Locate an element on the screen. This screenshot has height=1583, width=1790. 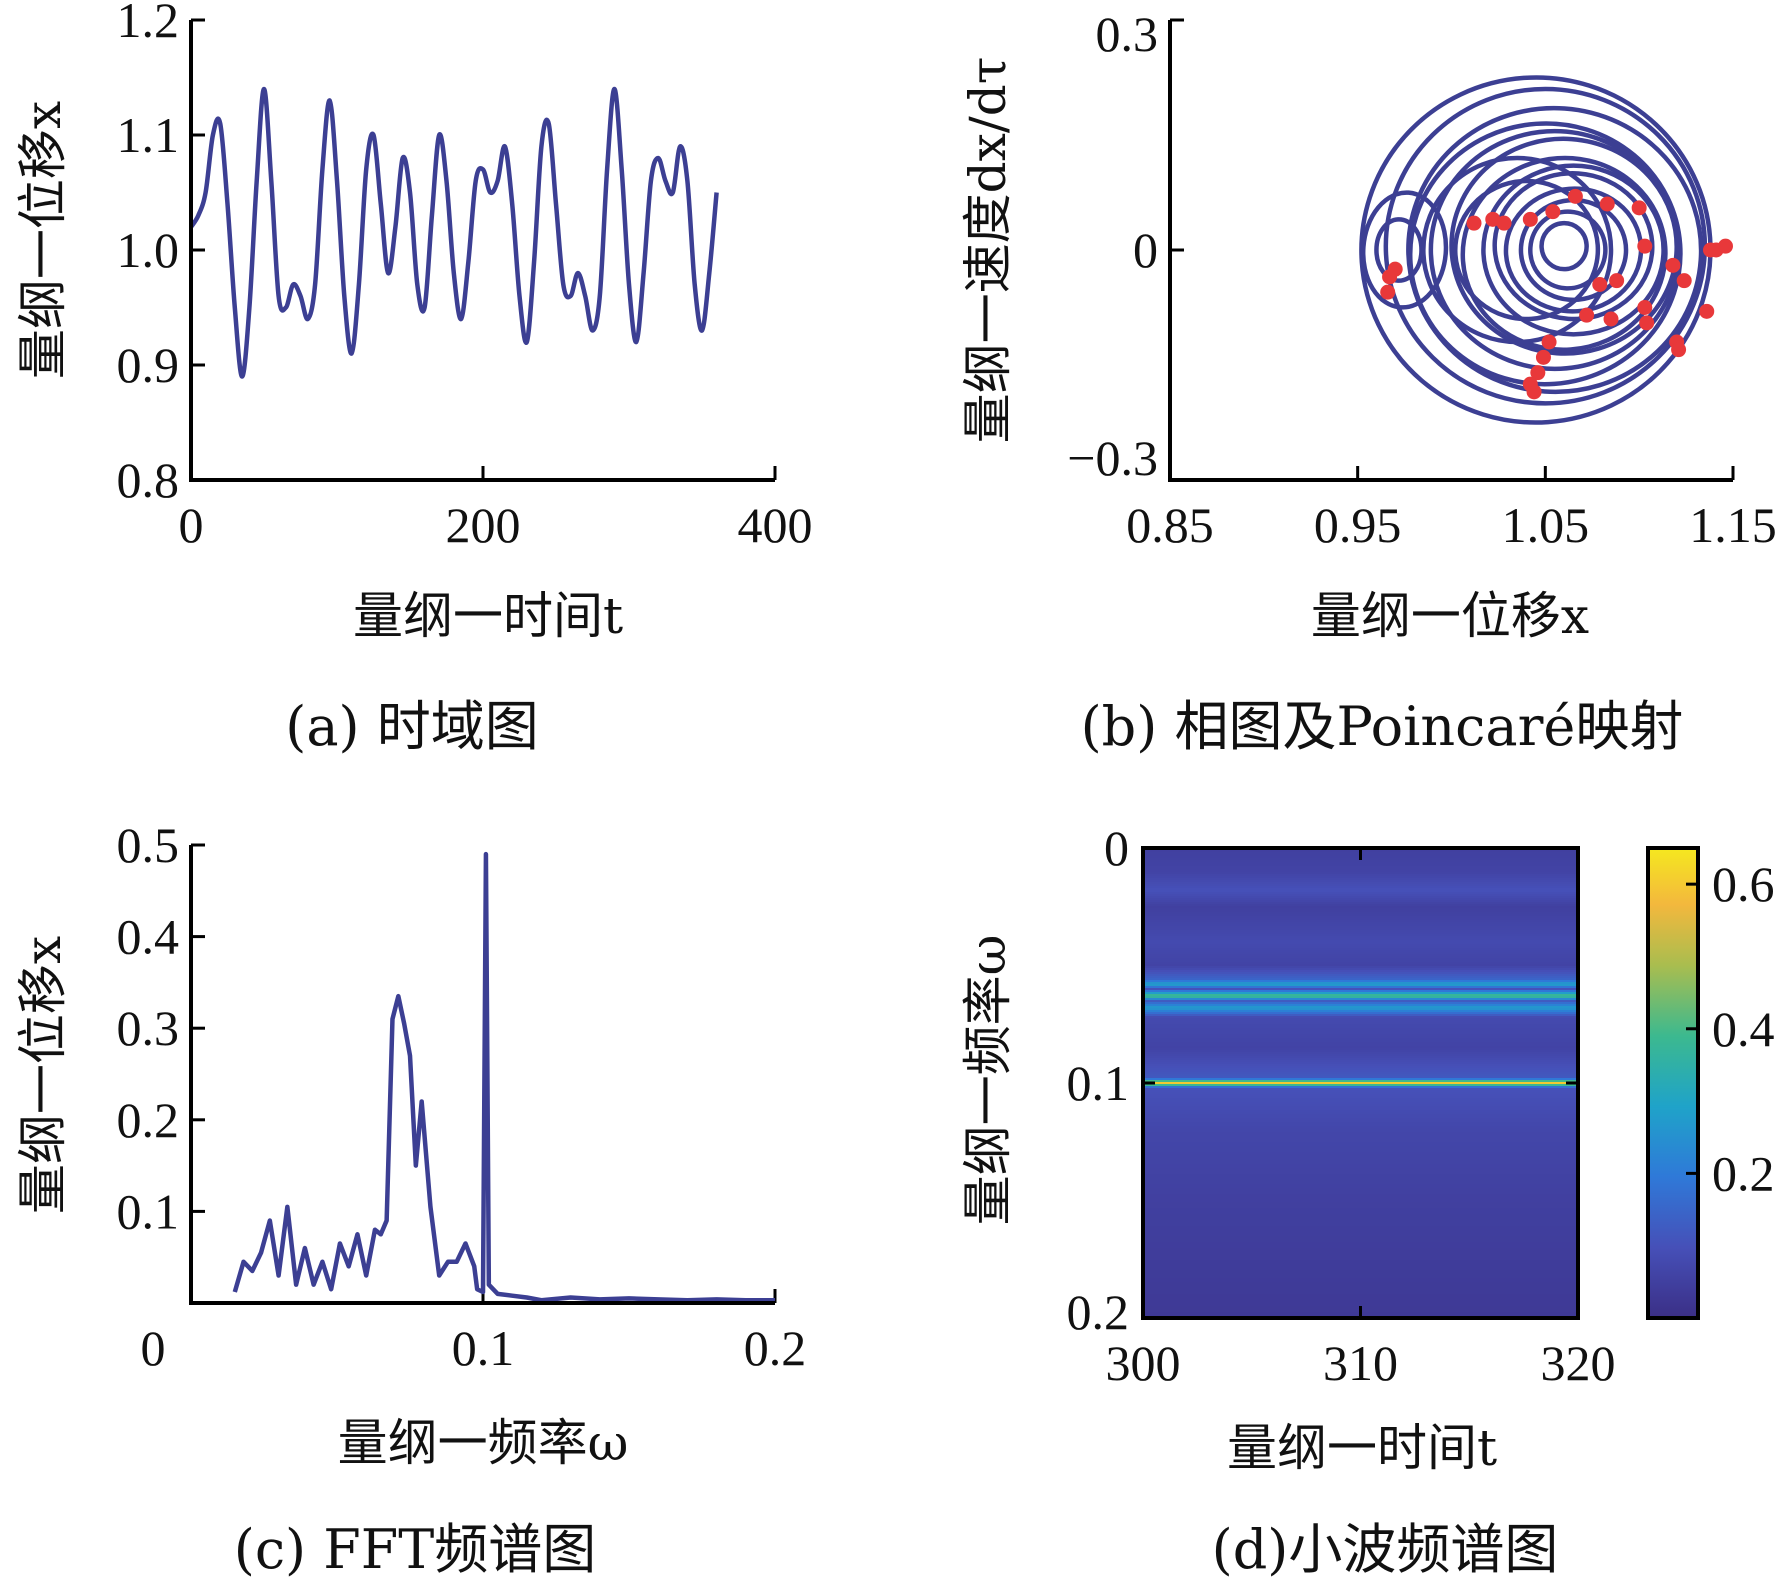
panel-d-ytick-label: 0.1 is located at coordinates (1098, 1083).